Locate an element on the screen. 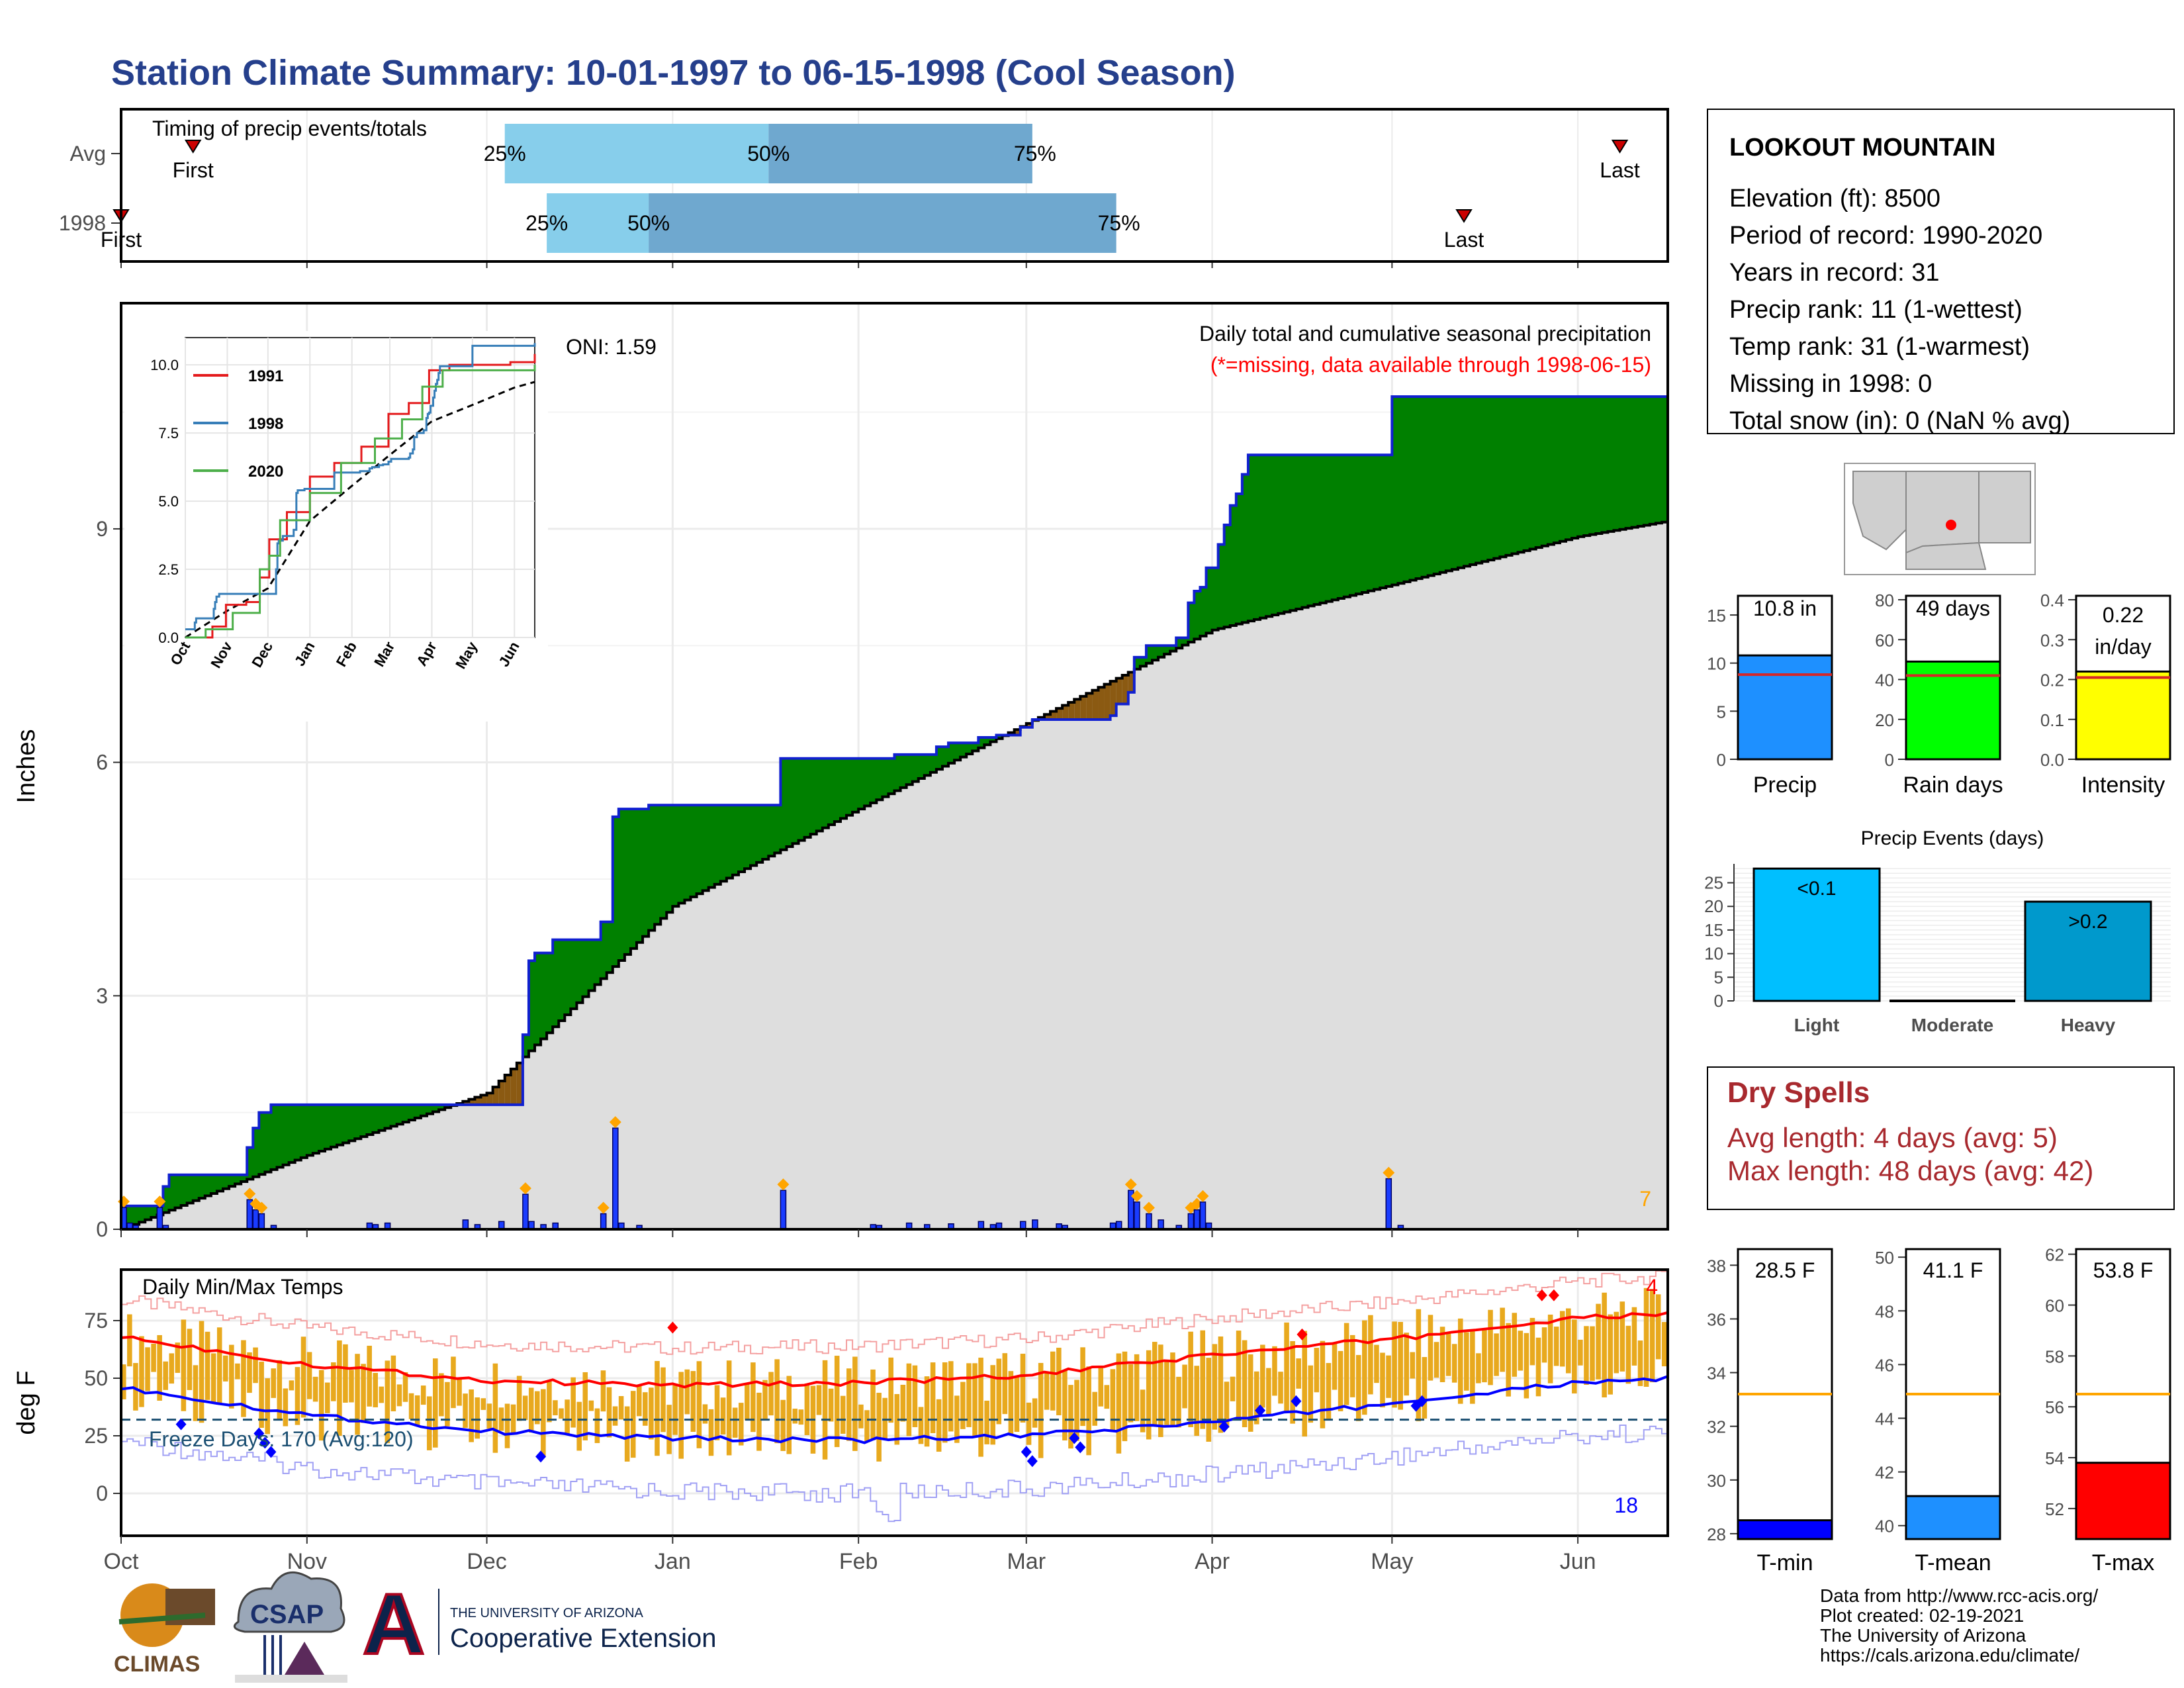  temp-bar-ytick-label: 36 is located at coordinates (1716, 1319).